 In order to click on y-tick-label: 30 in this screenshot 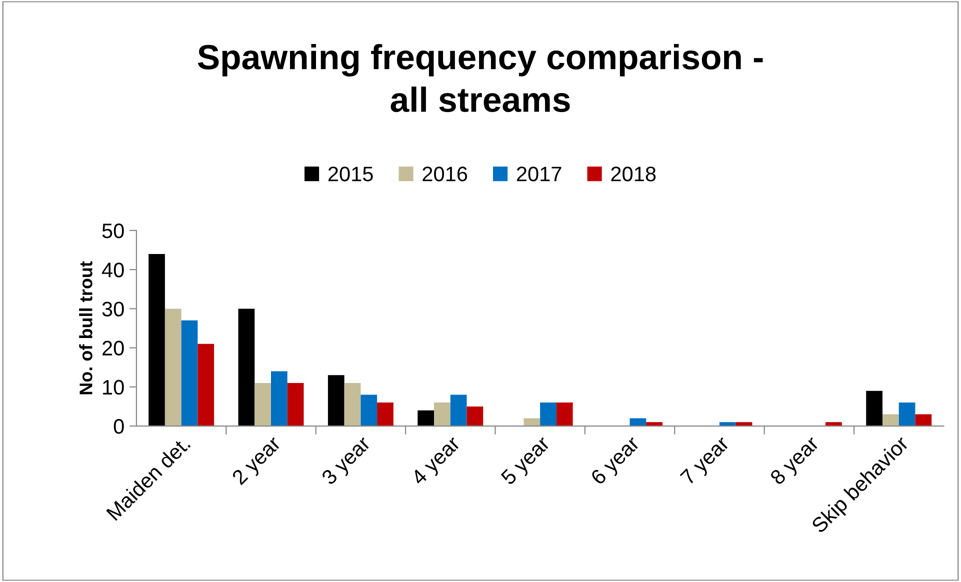, I will do `click(113, 309)`.